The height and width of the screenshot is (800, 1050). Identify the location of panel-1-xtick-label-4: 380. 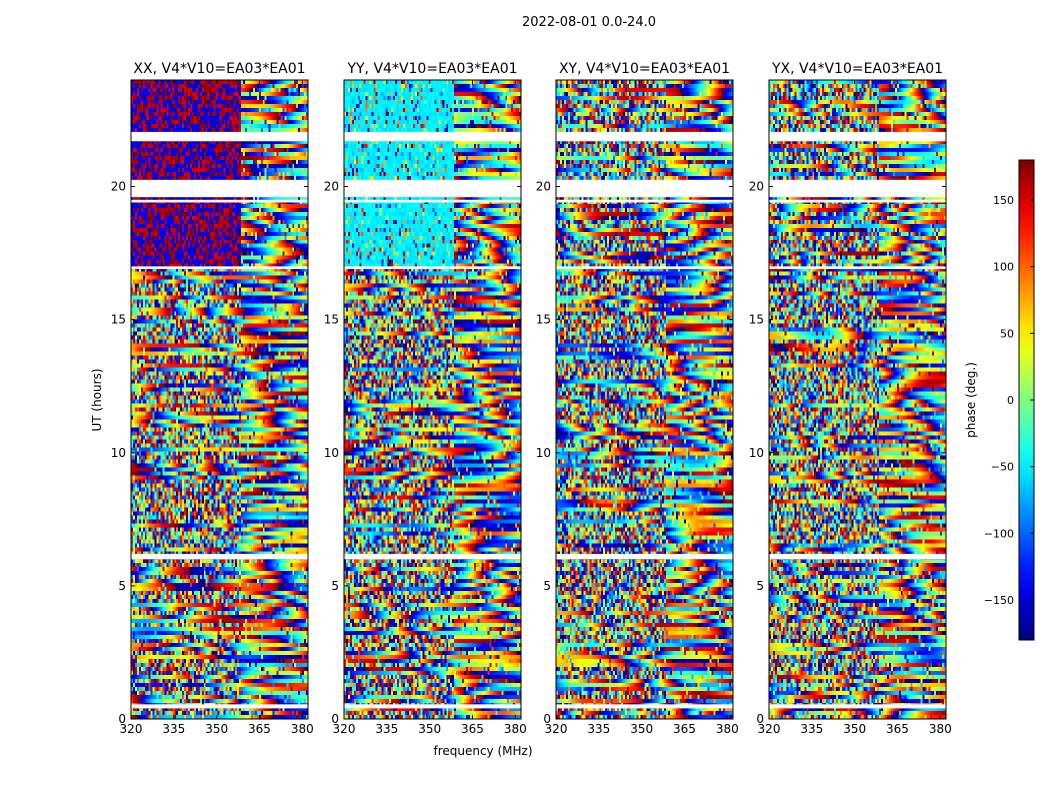
(515, 729).